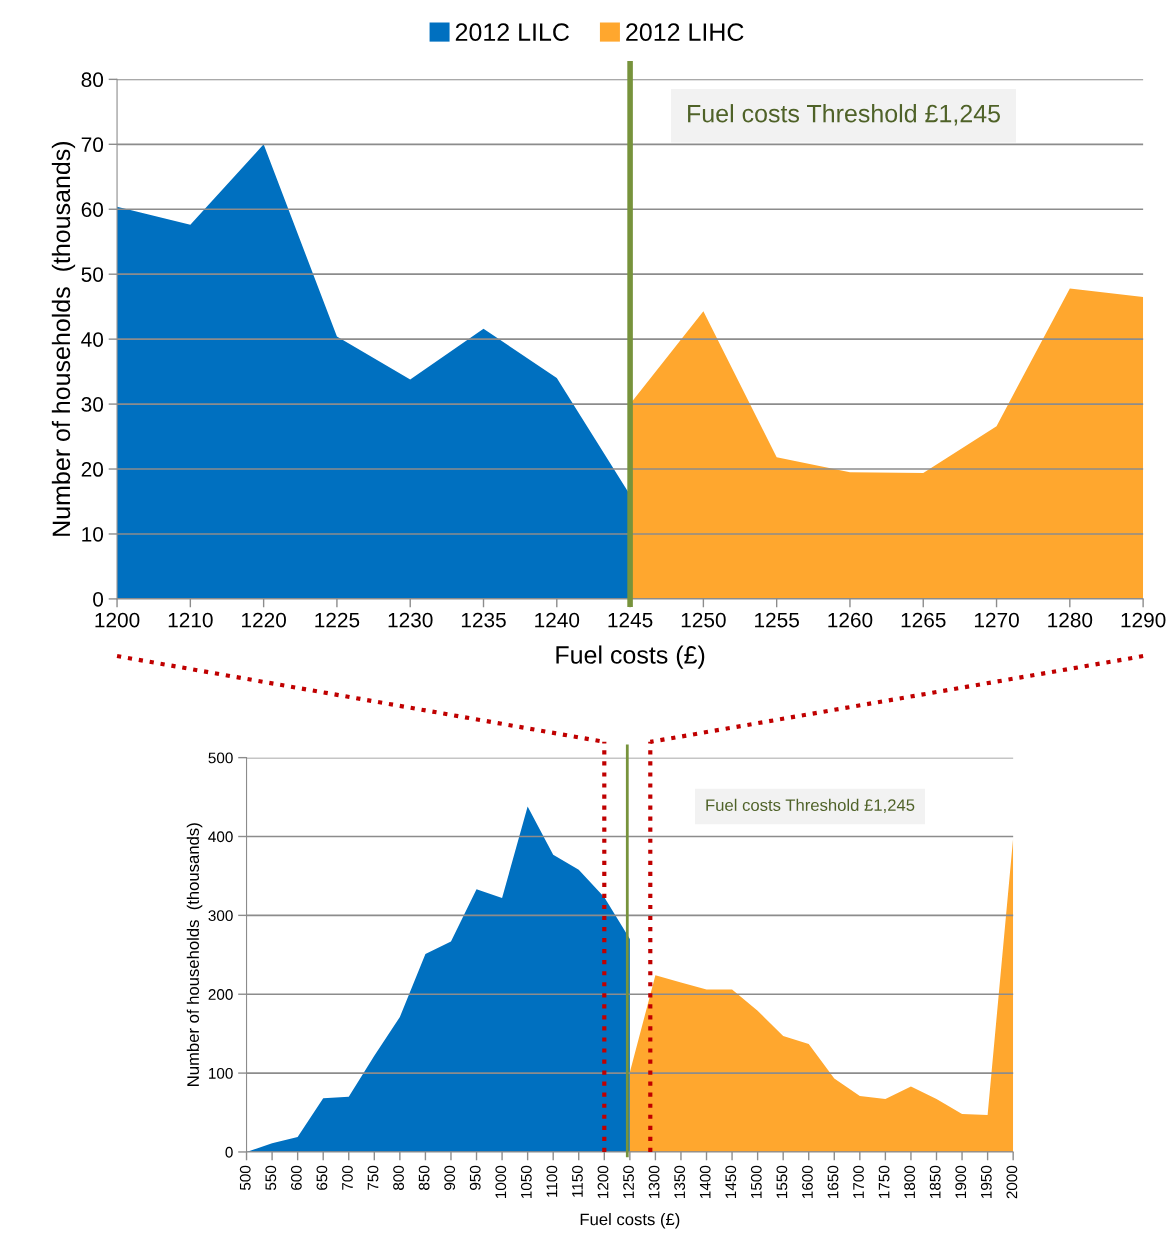 This screenshot has height=1240, width=1174. What do you see at coordinates (483, 620) in the screenshot?
I see `x-tick-label: 1235` at bounding box center [483, 620].